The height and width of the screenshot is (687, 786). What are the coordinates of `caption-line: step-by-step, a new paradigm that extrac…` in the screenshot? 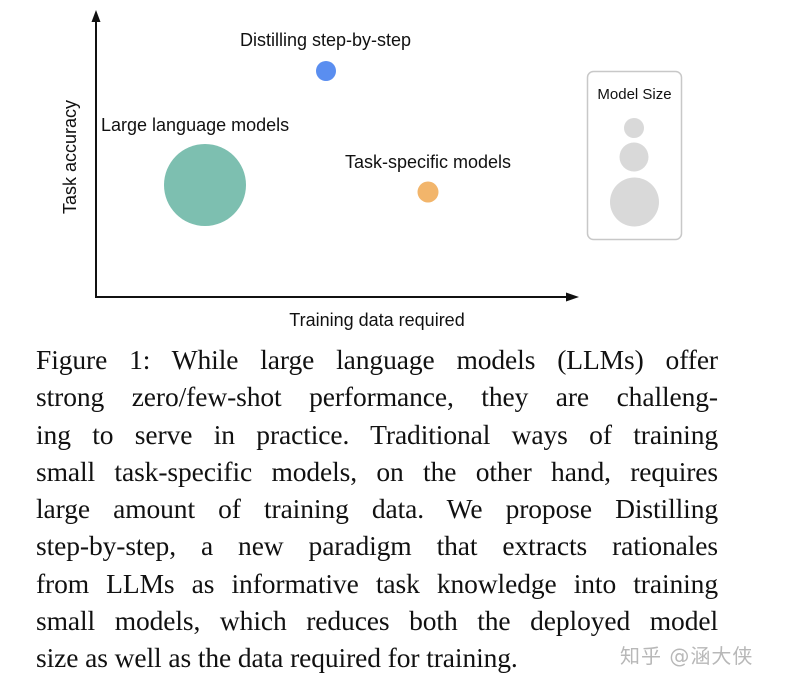 It's located at (377, 546).